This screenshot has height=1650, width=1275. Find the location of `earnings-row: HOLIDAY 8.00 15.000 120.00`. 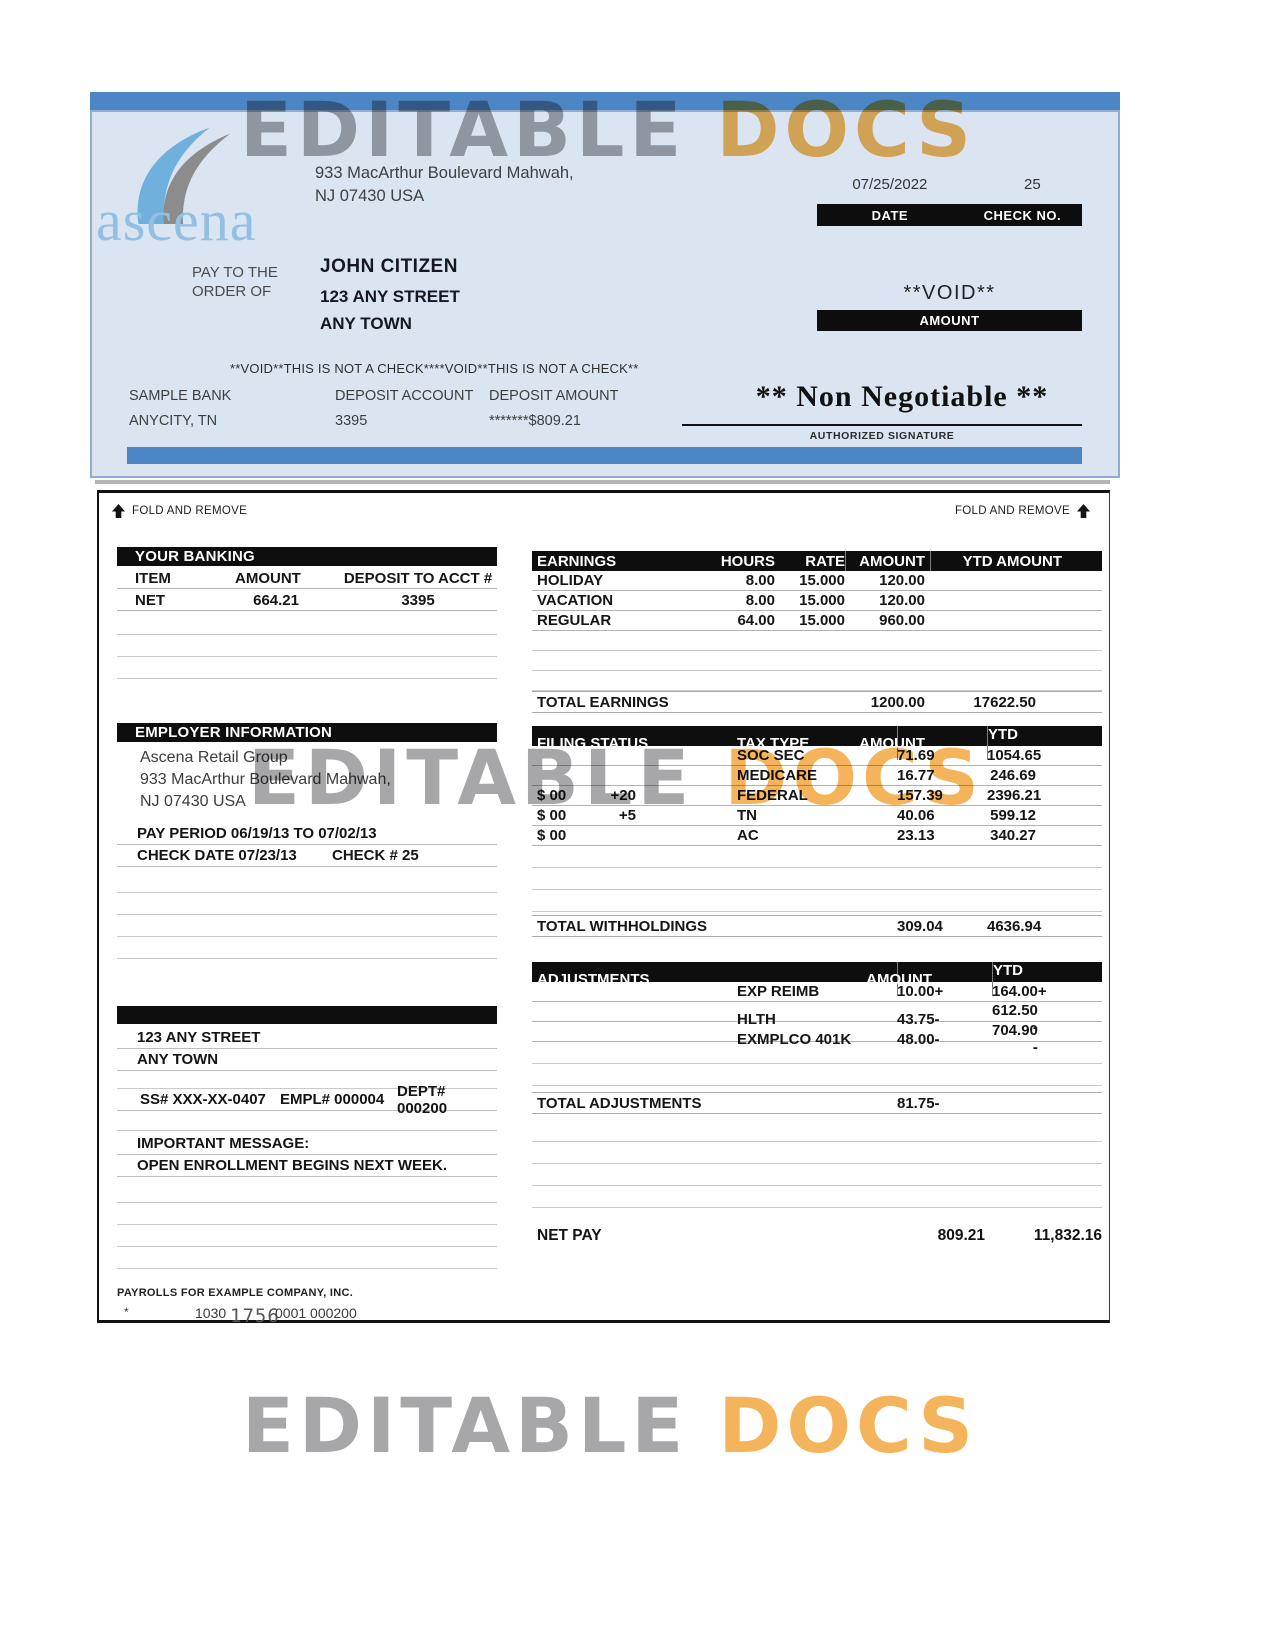

earnings-row: HOLIDAY 8.00 15.000 120.00 is located at coordinates (817, 581).